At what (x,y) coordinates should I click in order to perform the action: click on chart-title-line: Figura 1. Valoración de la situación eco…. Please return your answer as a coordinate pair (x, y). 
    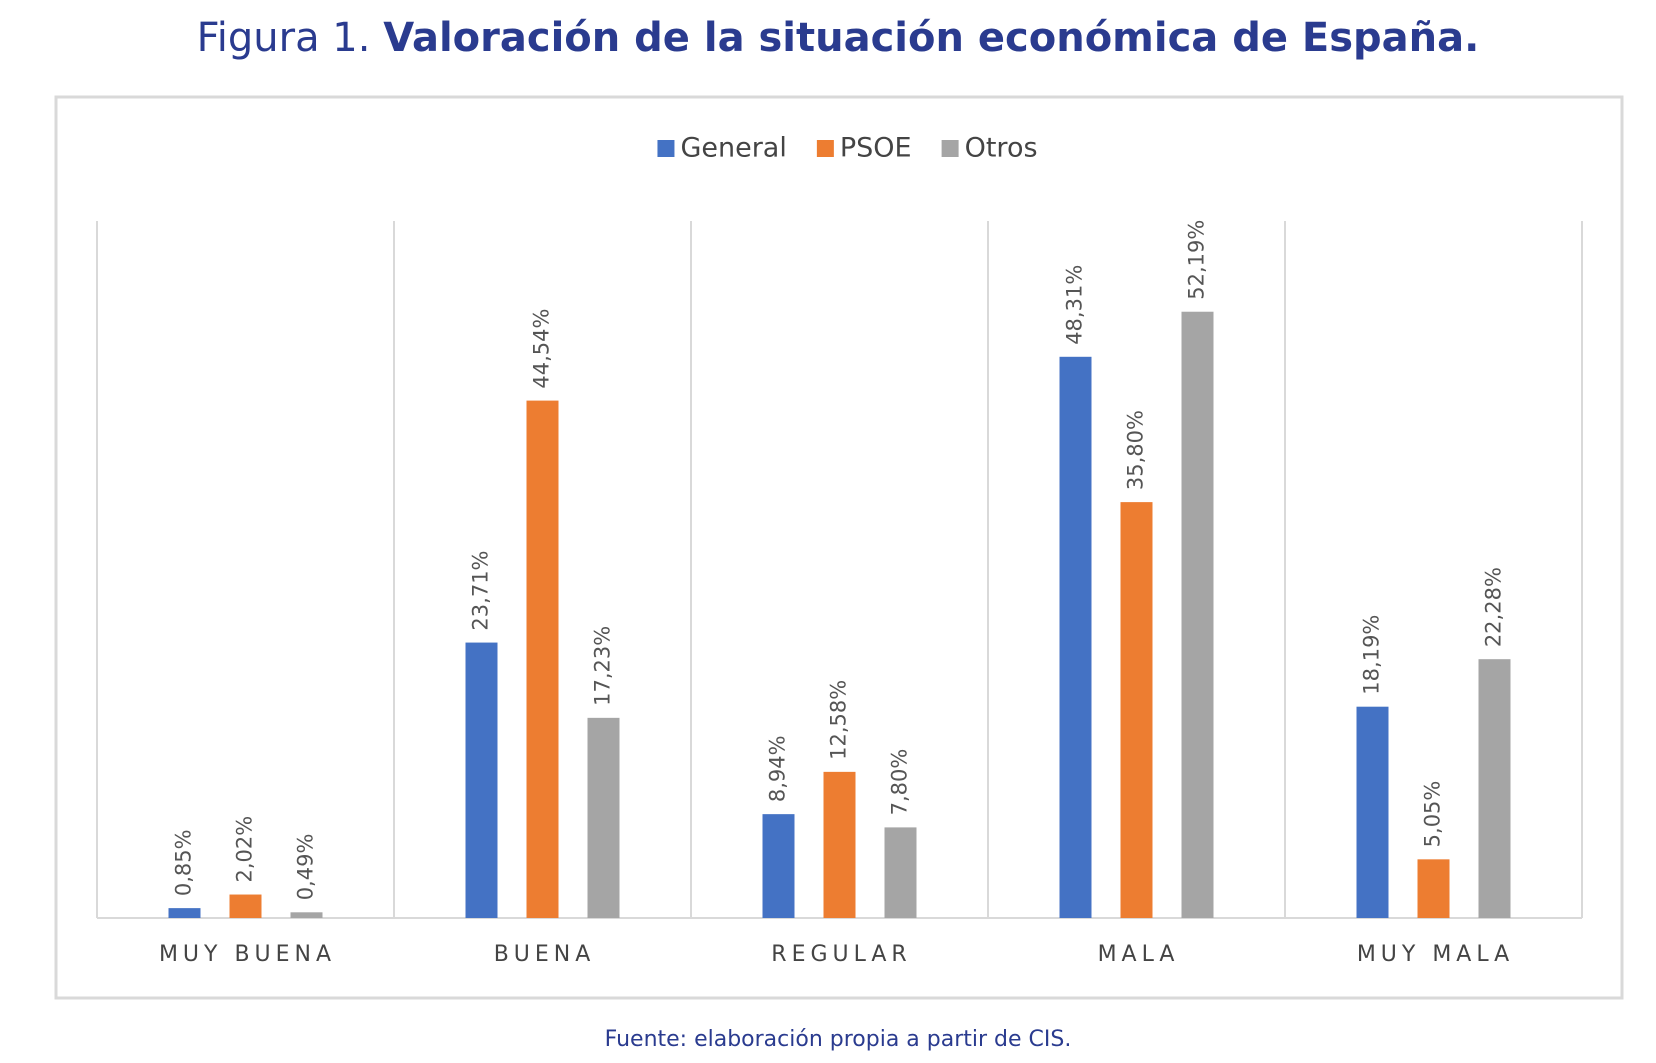
    Looking at the image, I should click on (838, 38).